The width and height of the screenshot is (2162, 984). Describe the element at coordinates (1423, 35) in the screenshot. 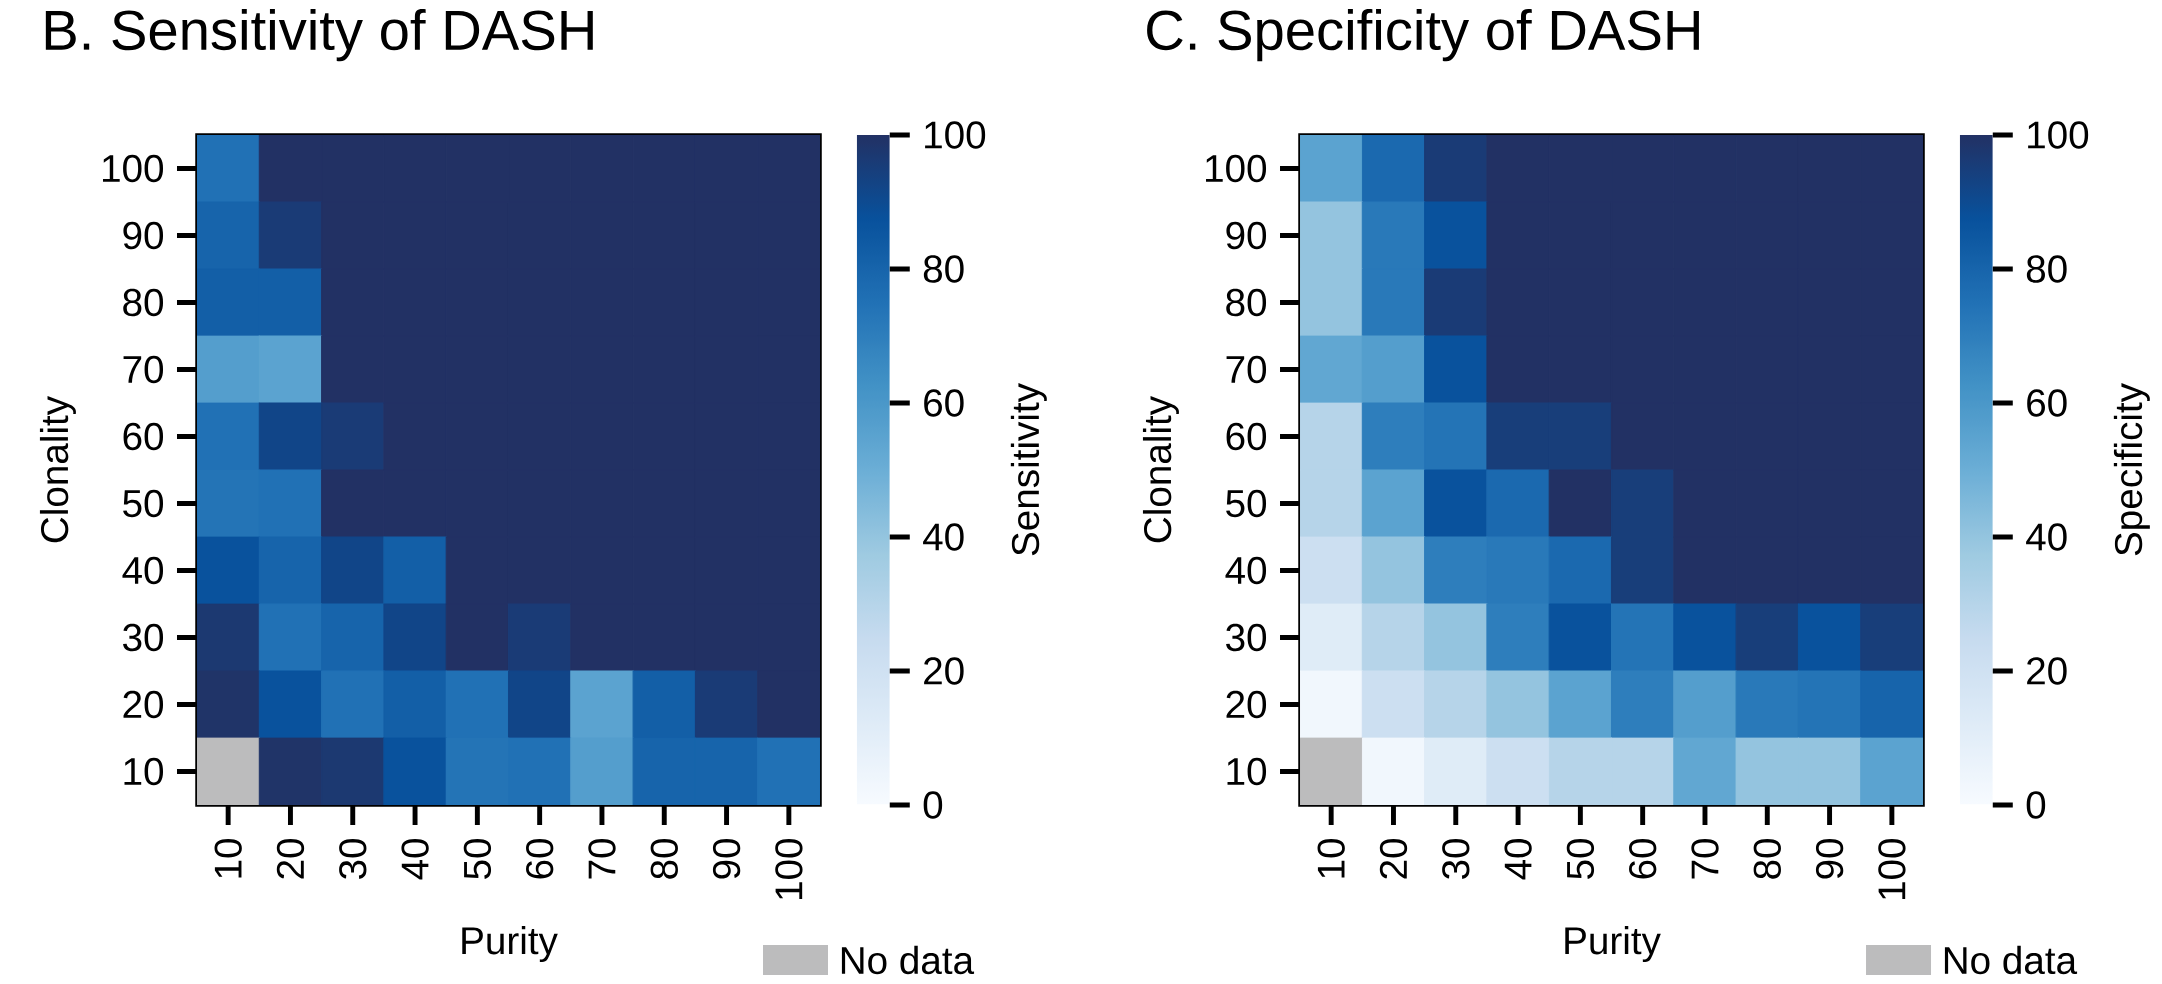

I see `chart-title: C. Specificity of DASH` at that location.